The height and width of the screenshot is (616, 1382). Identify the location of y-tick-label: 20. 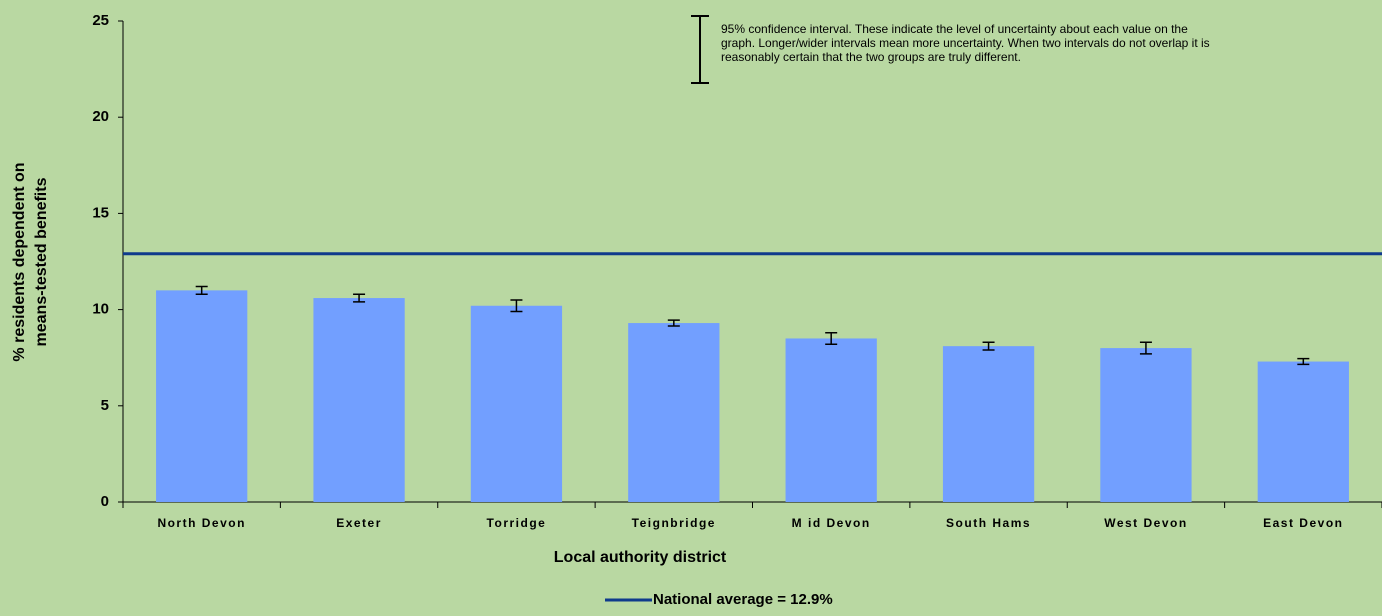
(100, 116).